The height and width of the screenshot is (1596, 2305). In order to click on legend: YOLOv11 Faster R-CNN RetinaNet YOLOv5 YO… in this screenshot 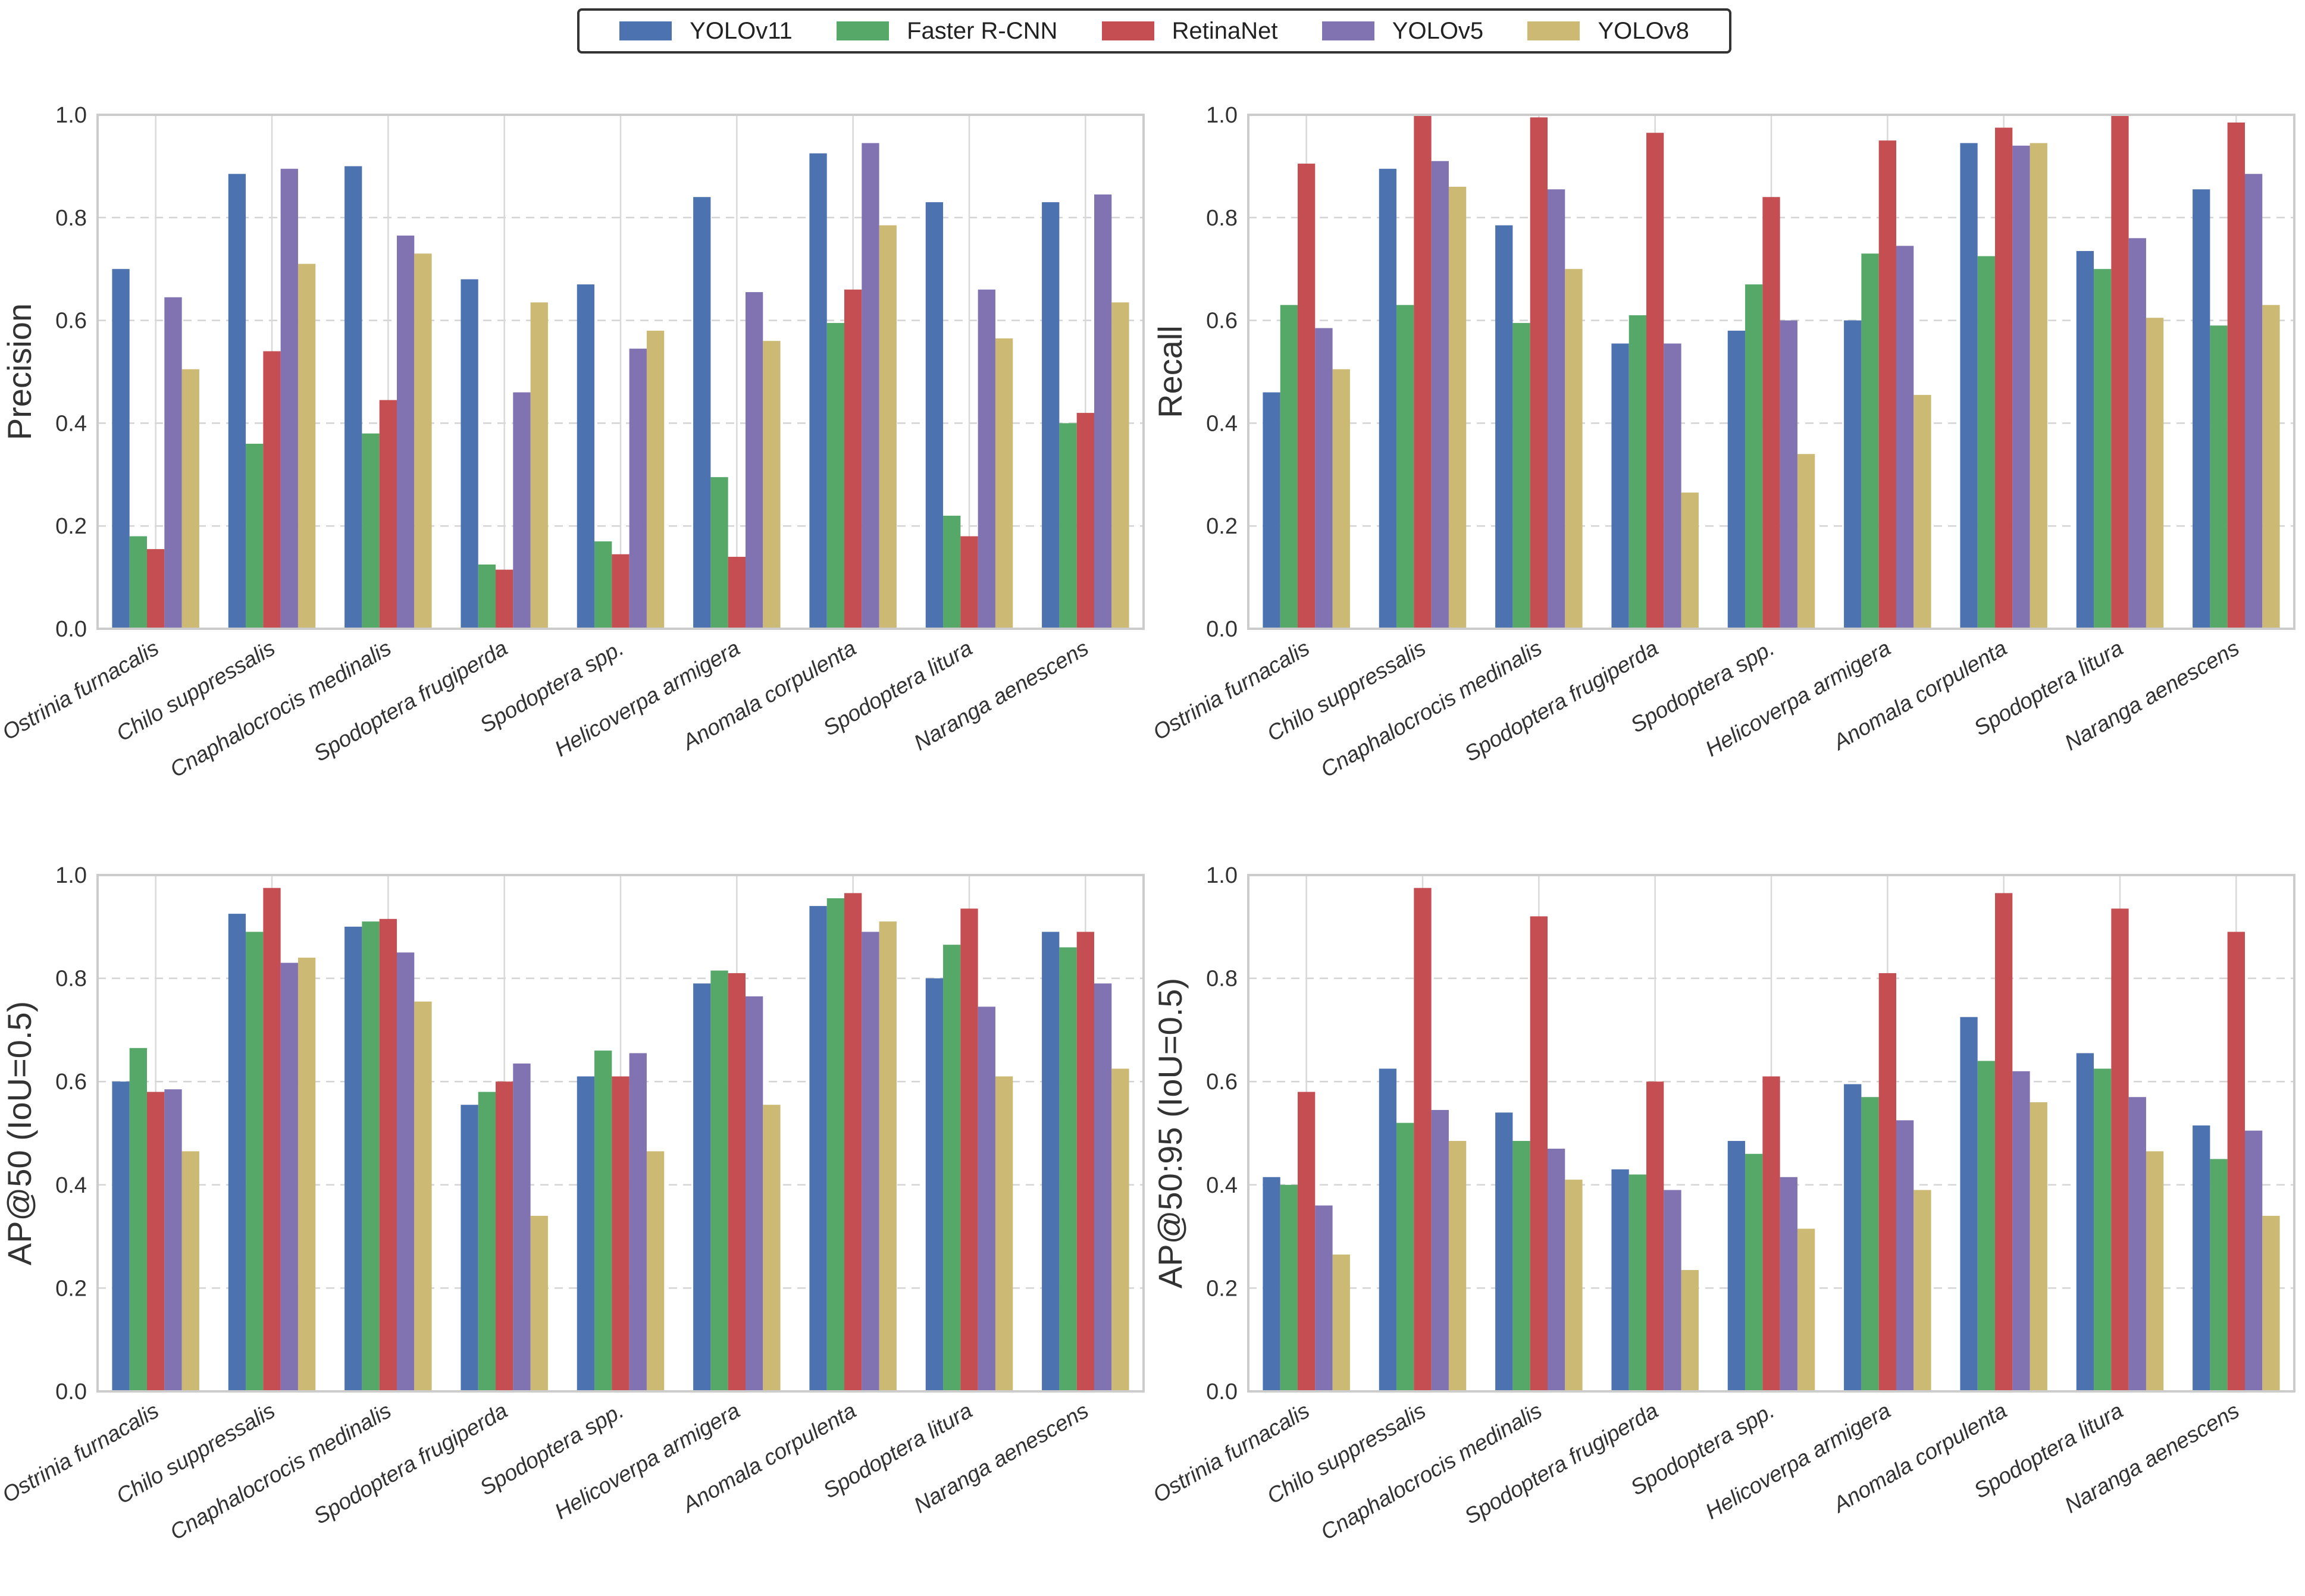, I will do `click(1154, 31)`.